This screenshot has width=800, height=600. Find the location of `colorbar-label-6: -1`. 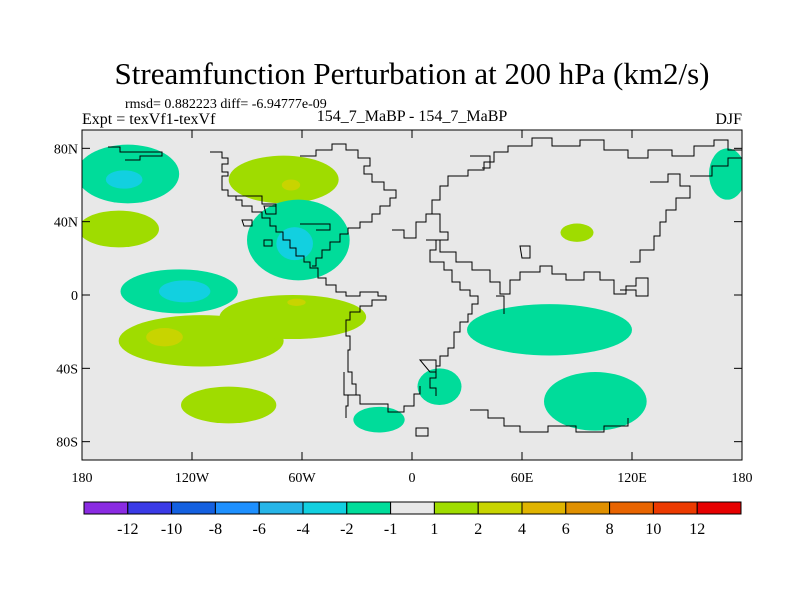

colorbar-label-6: -1 is located at coordinates (390, 529).